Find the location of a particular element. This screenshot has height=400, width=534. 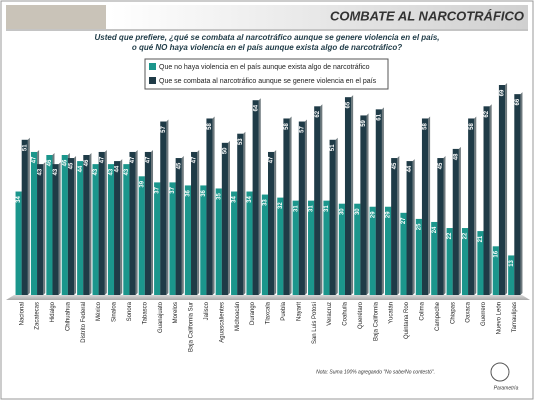

value-label: 45 is located at coordinates (395, 165).